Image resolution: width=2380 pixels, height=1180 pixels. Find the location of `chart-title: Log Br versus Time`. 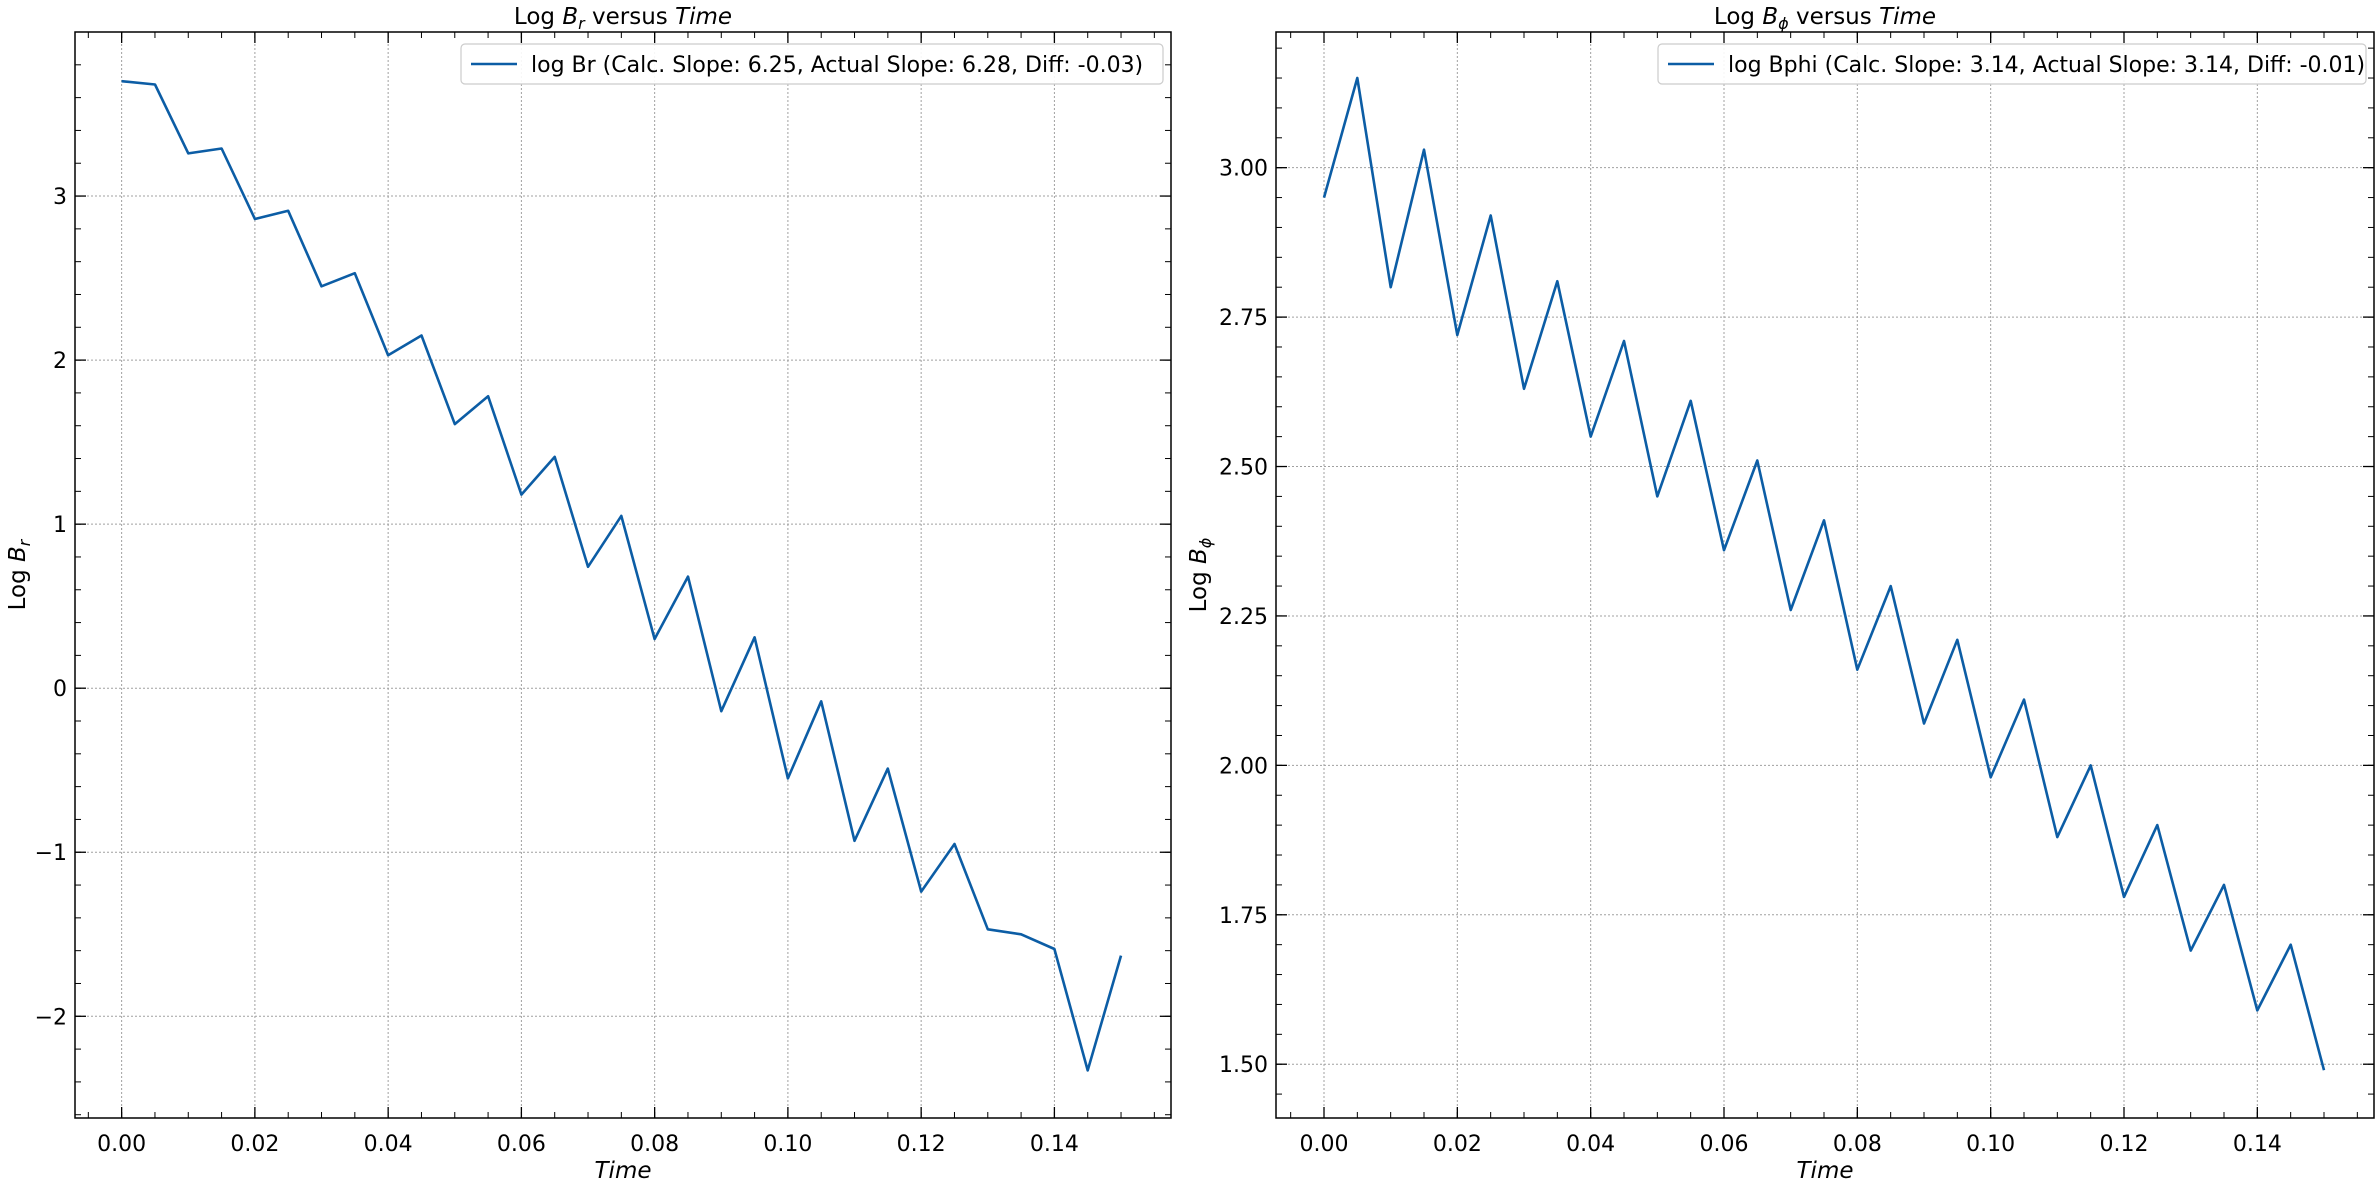

chart-title: Log Br versus Time is located at coordinates (623, 18).